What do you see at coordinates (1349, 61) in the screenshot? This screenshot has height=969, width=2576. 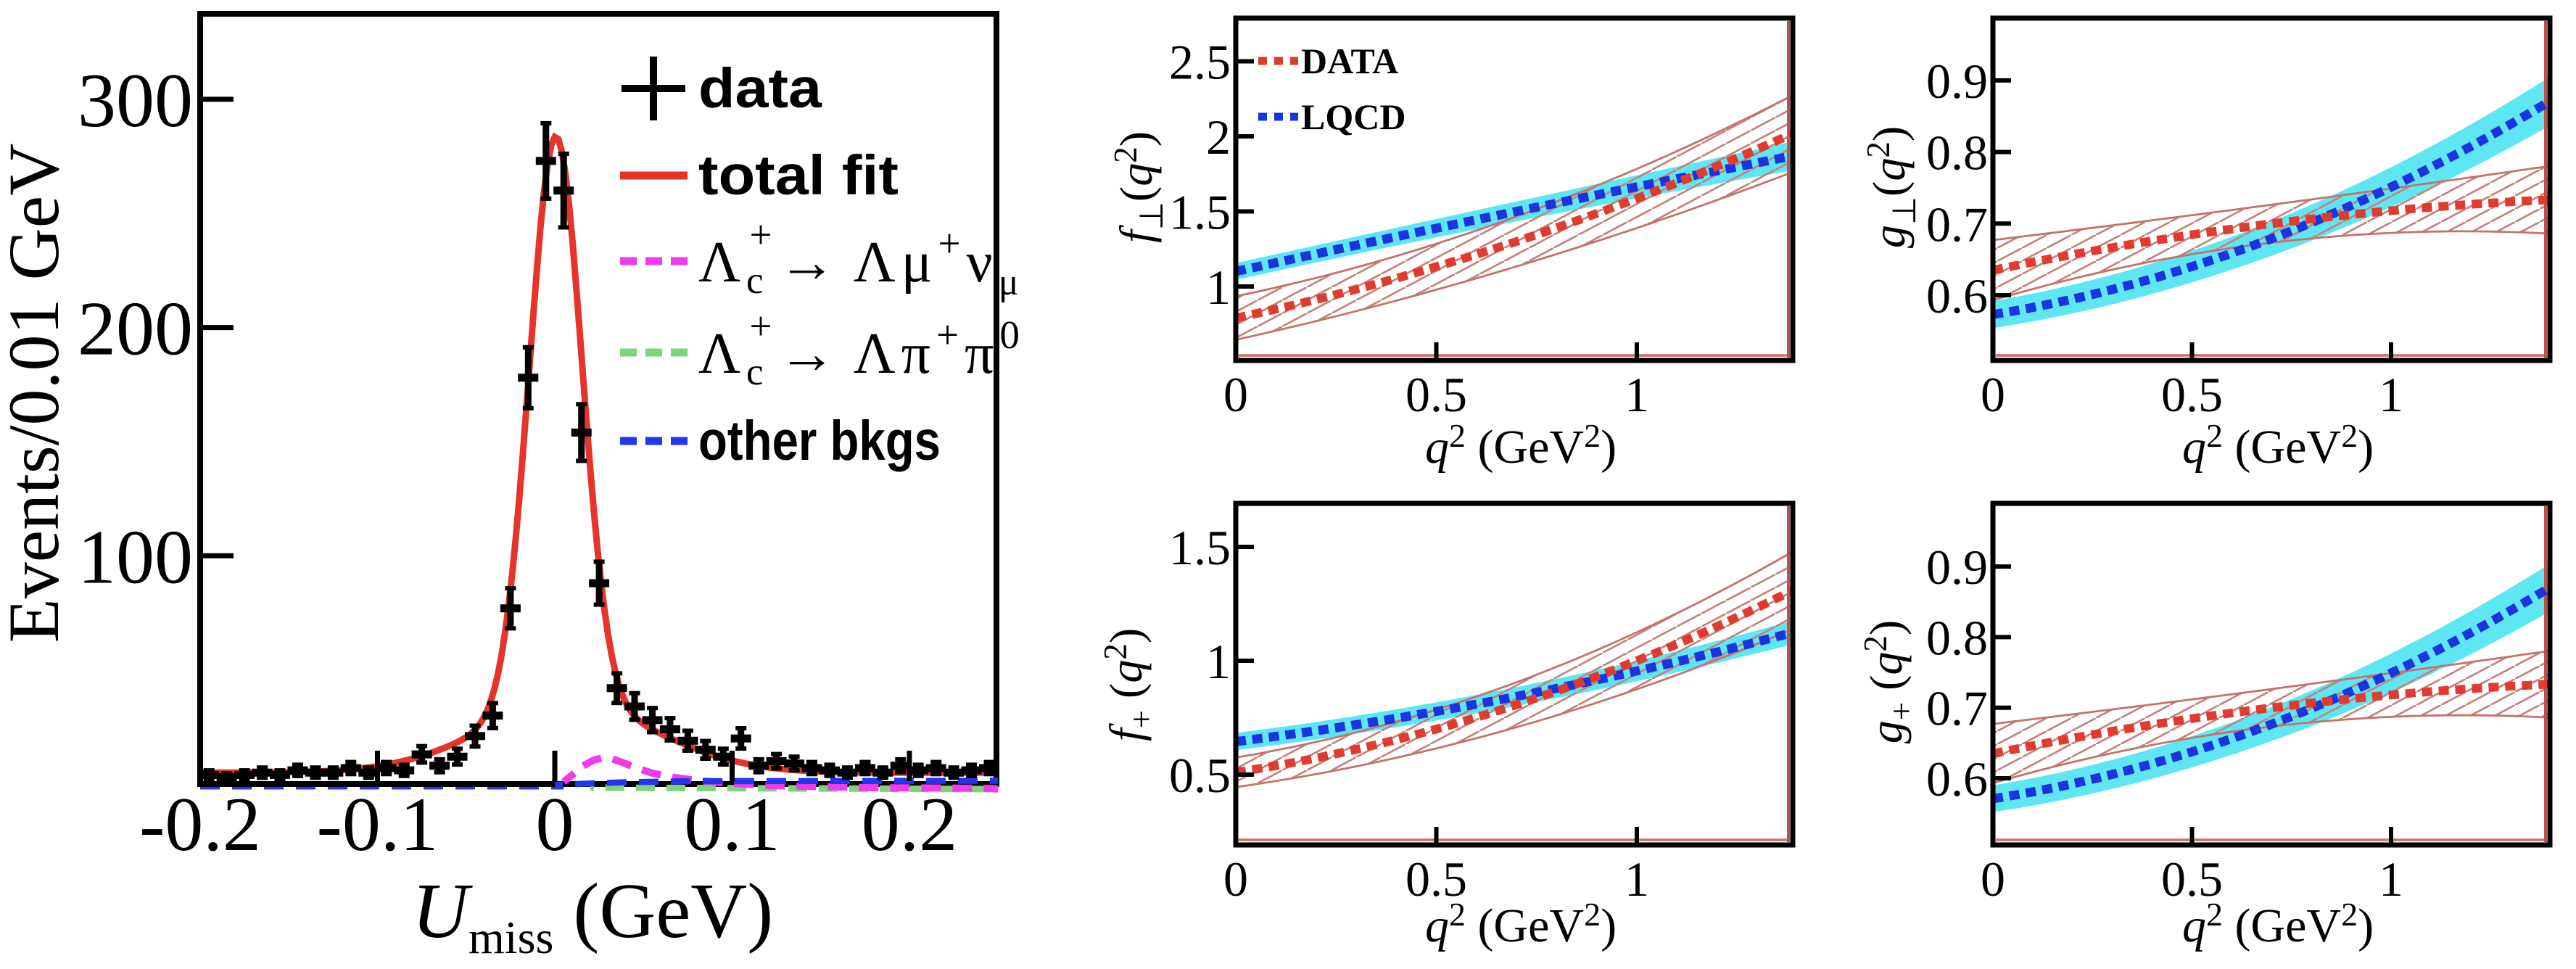 I see `svg-text: DATA` at bounding box center [1349, 61].